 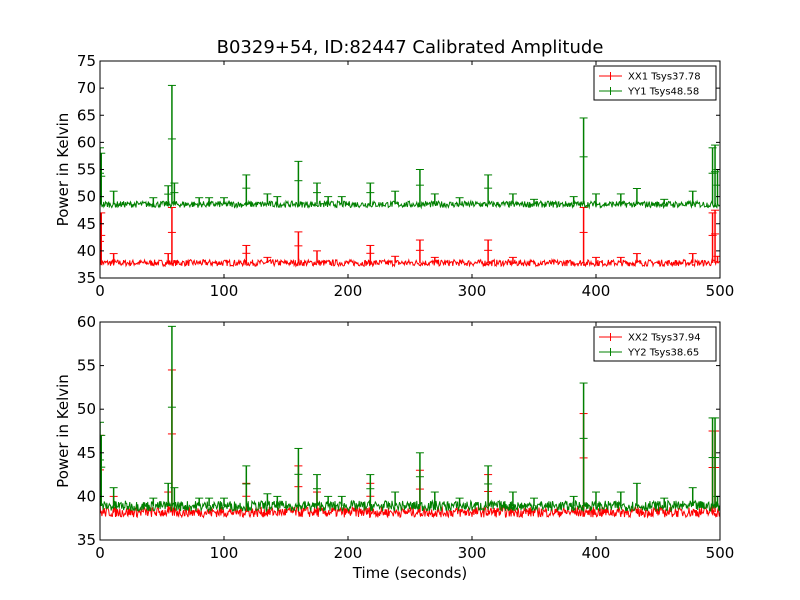 What do you see at coordinates (664, 77) in the screenshot?
I see `legend-label: XX1 Tsys37.78` at bounding box center [664, 77].